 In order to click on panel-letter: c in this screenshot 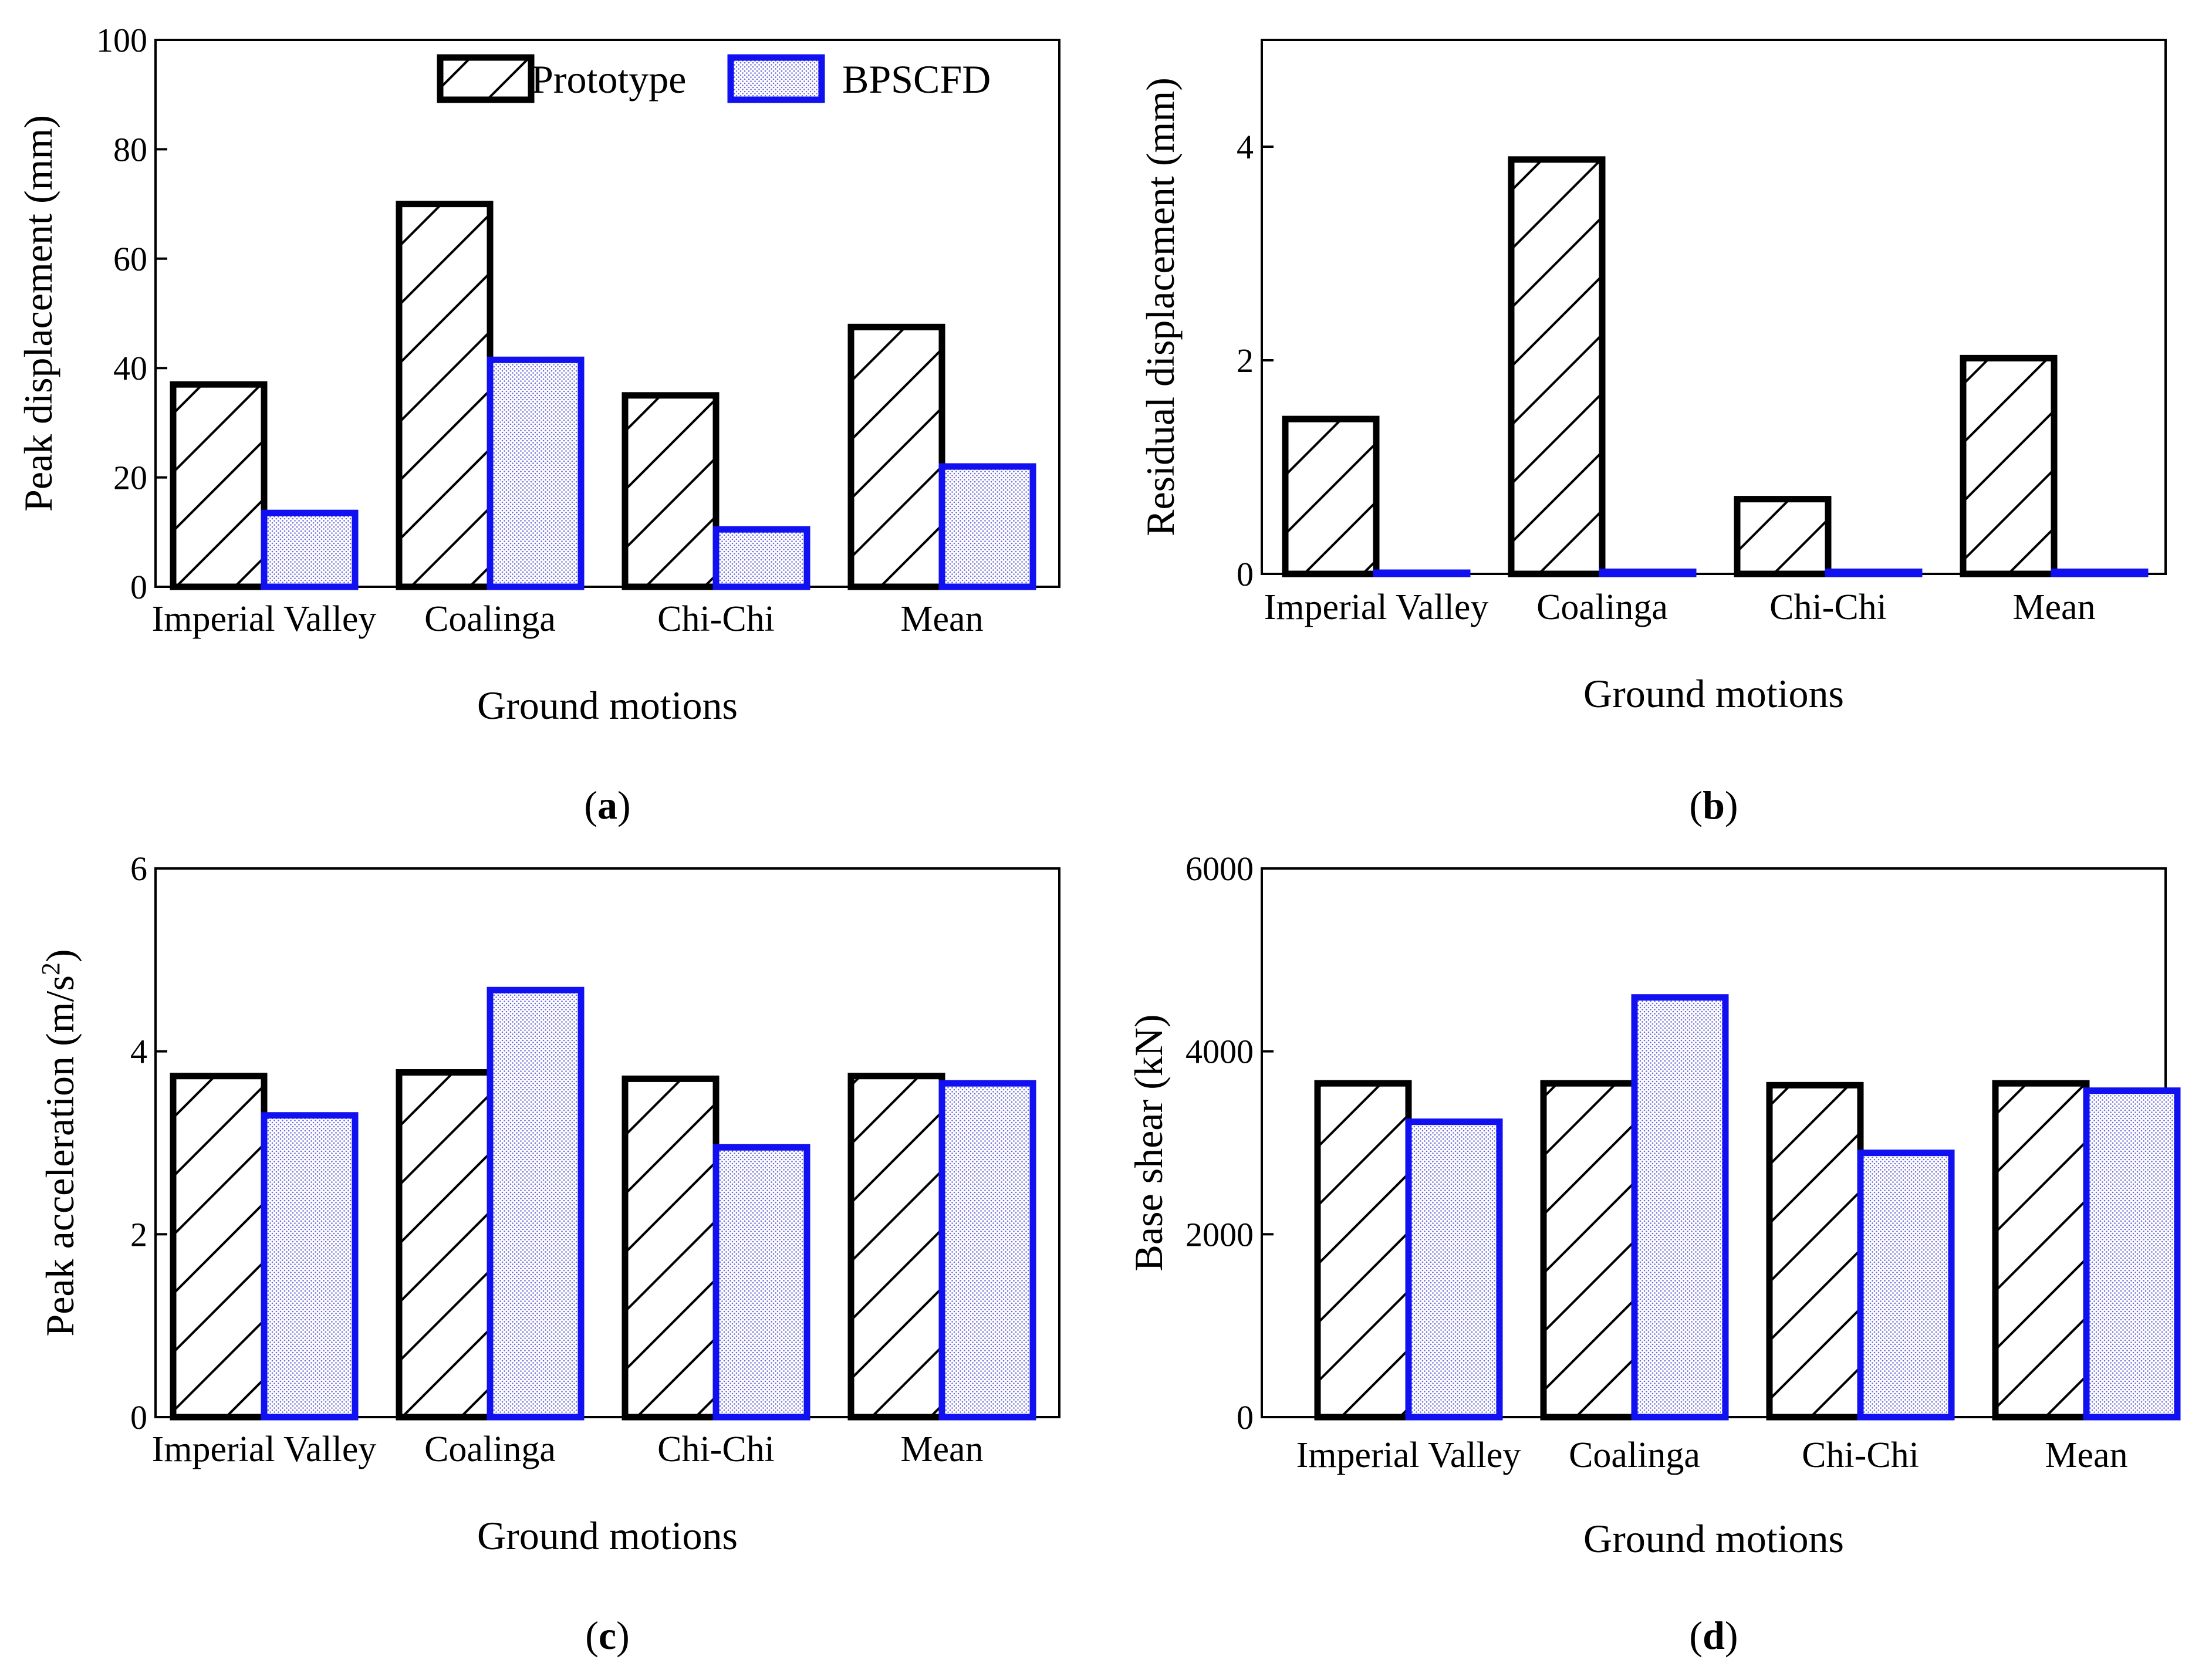, I will do `click(607, 1635)`.